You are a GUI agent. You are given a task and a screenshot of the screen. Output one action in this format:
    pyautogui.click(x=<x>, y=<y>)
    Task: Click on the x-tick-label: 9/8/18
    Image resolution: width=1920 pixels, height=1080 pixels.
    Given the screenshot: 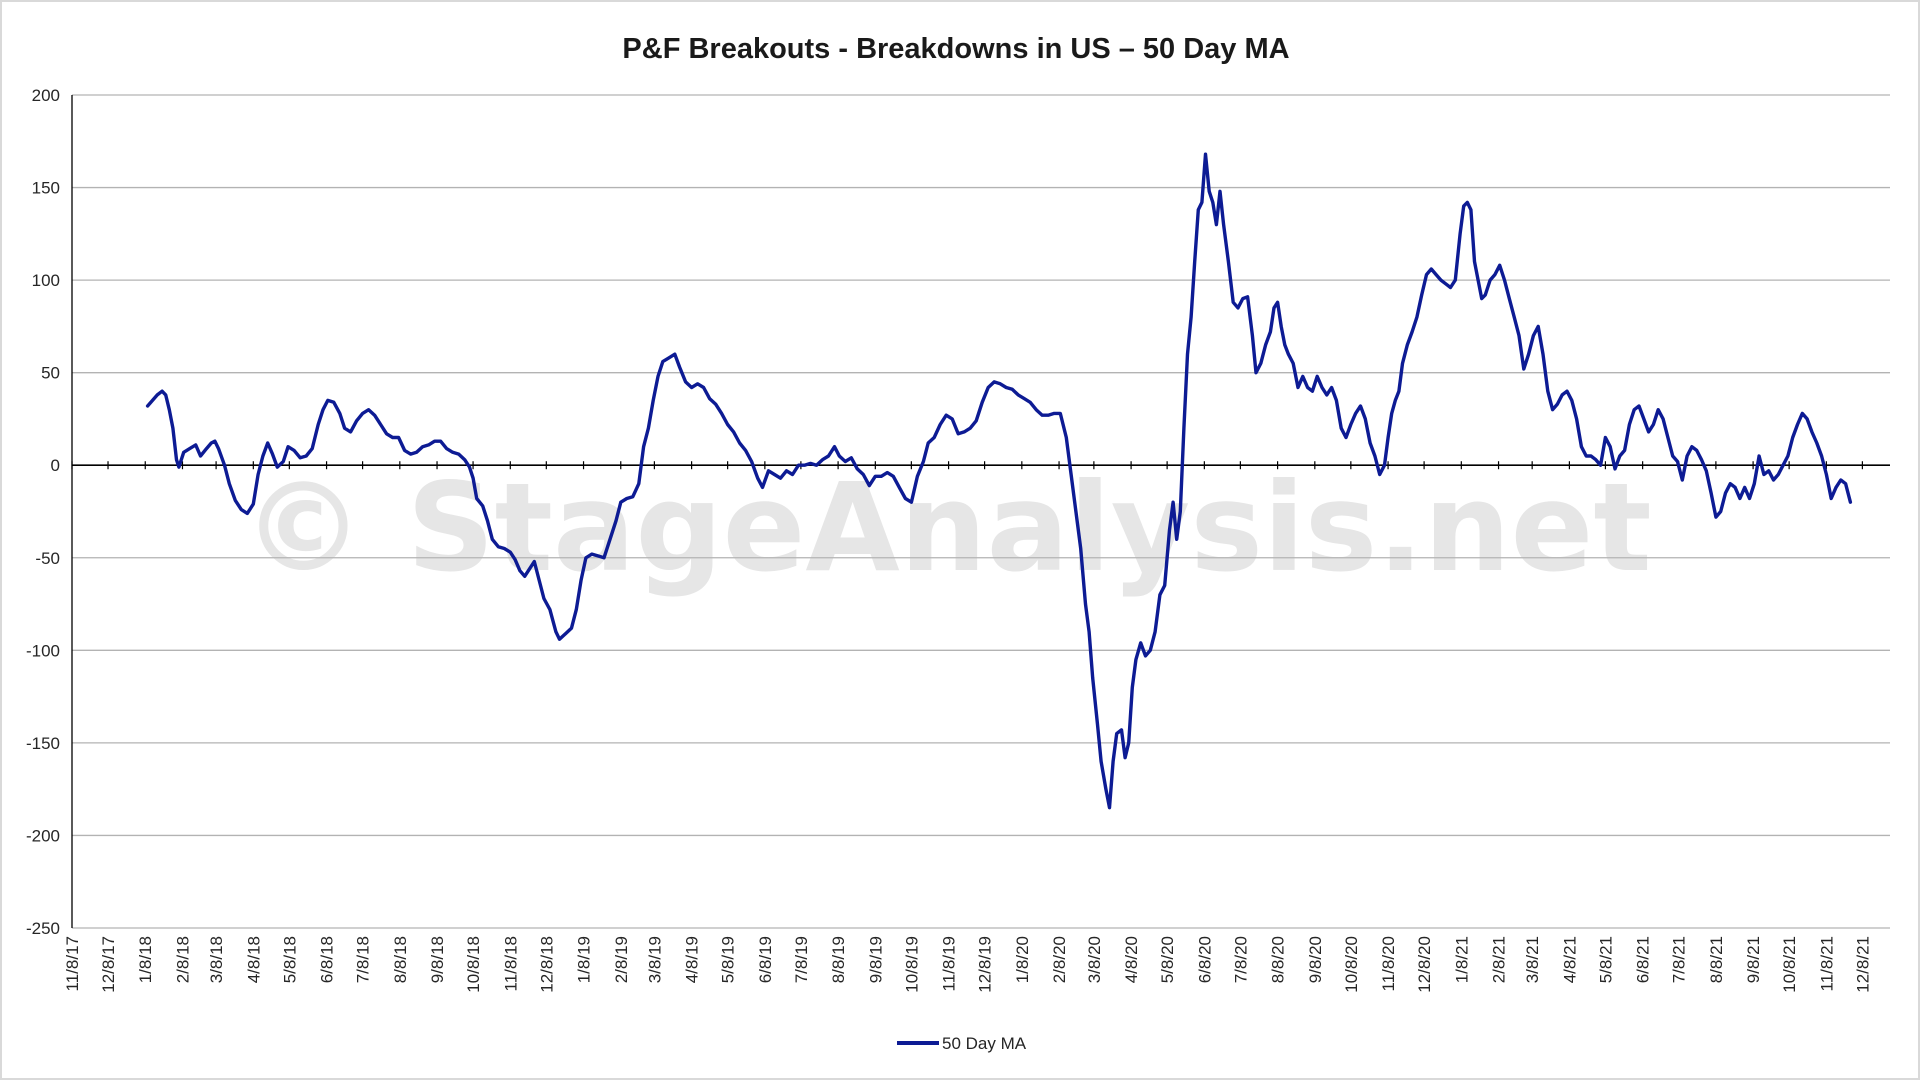 What is the action you would take?
    pyautogui.click(x=437, y=959)
    